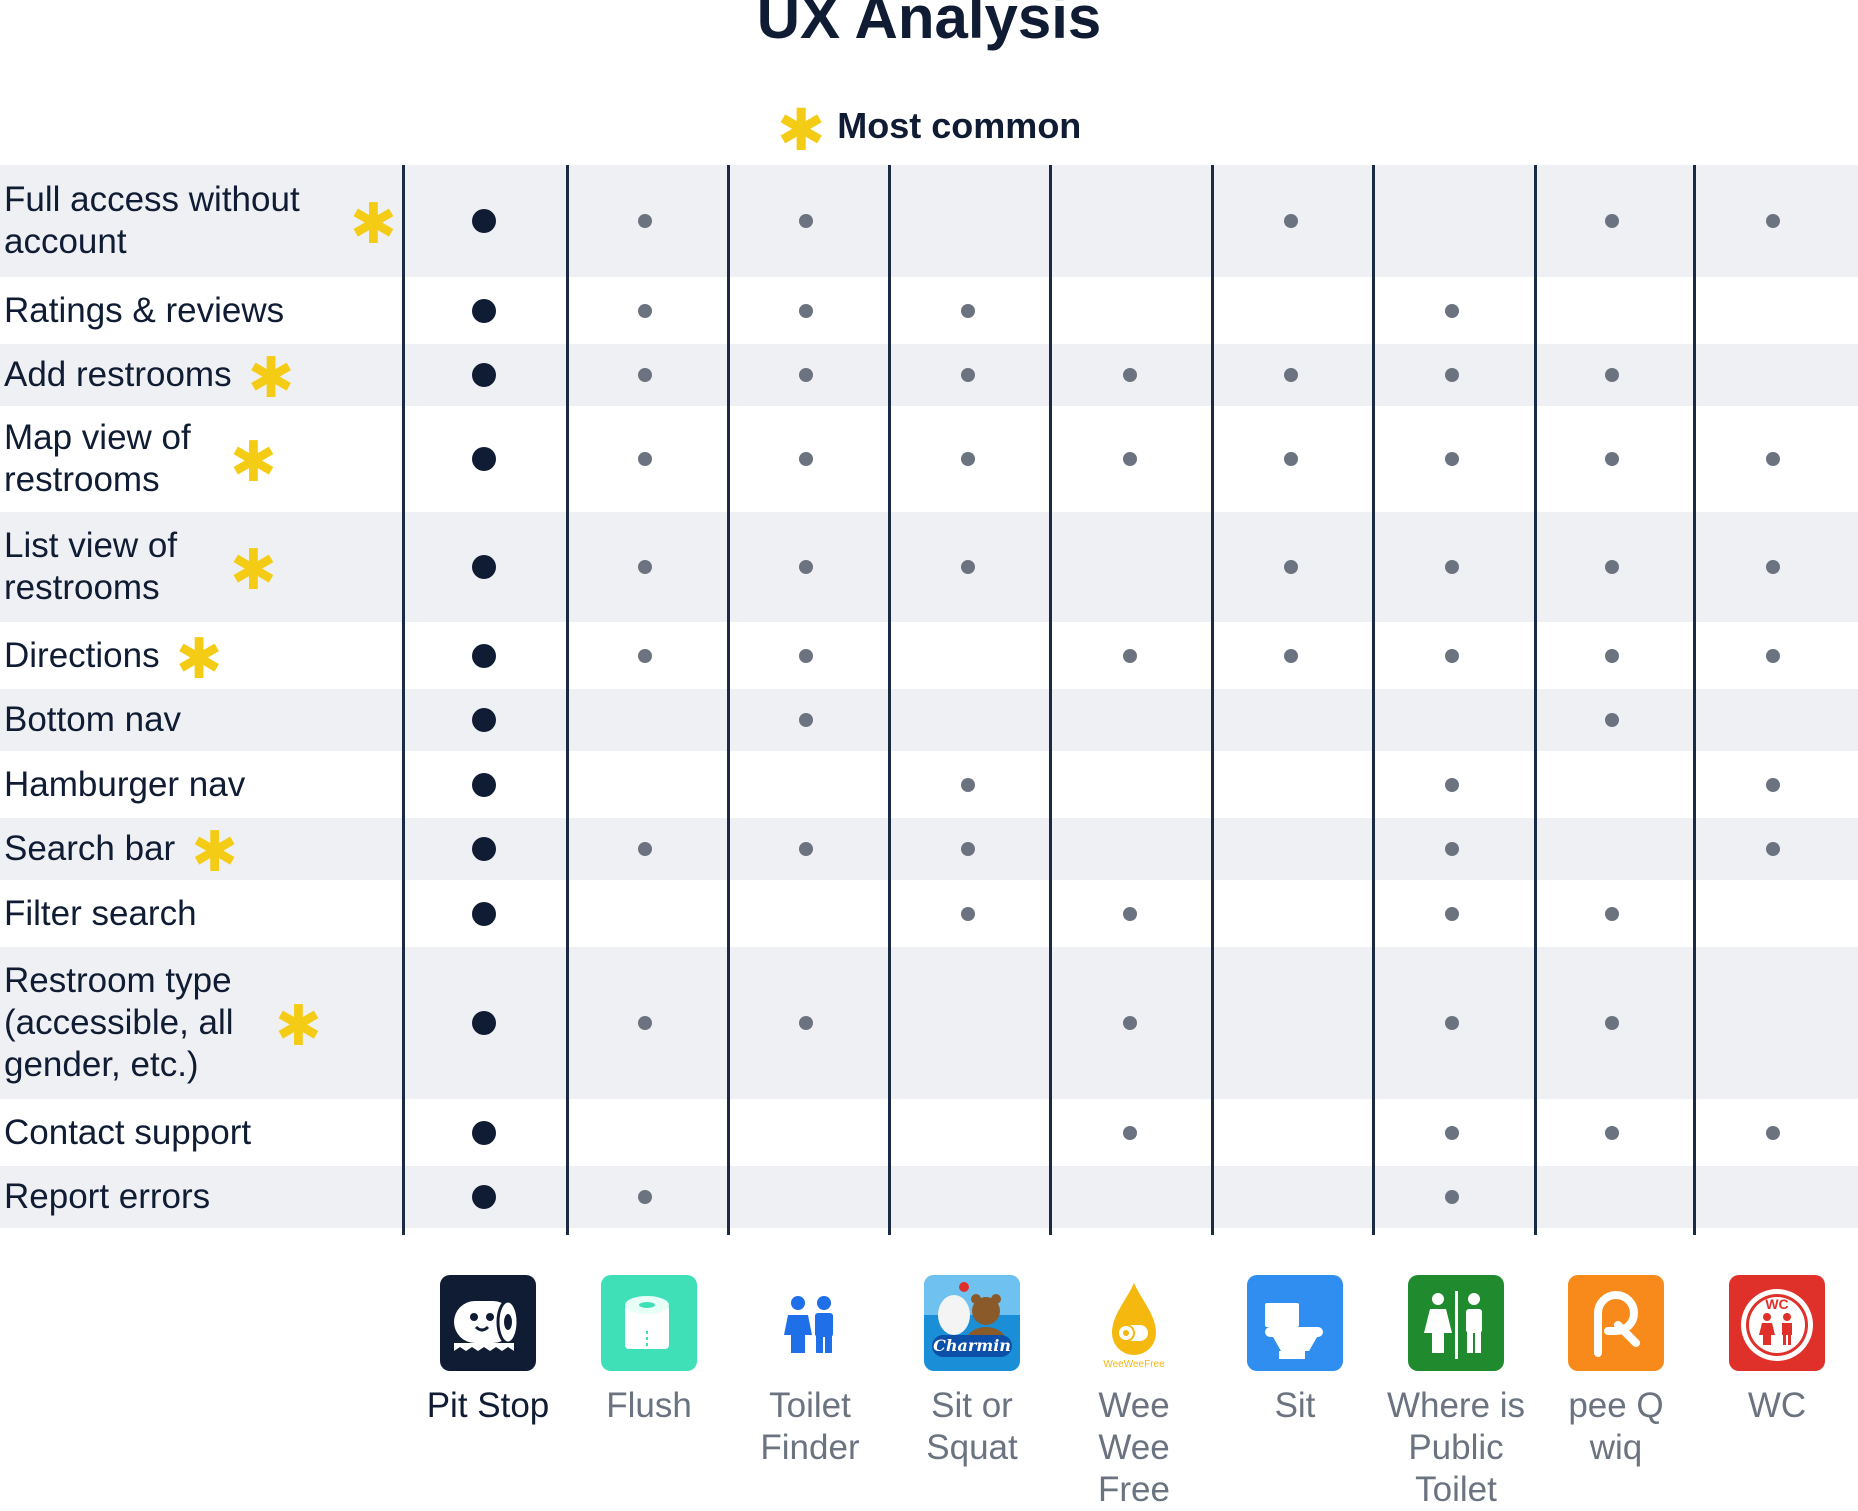 The image size is (1858, 1511). Describe the element at coordinates (1295, 1405) in the screenshot. I see `app-name: Sit` at that location.